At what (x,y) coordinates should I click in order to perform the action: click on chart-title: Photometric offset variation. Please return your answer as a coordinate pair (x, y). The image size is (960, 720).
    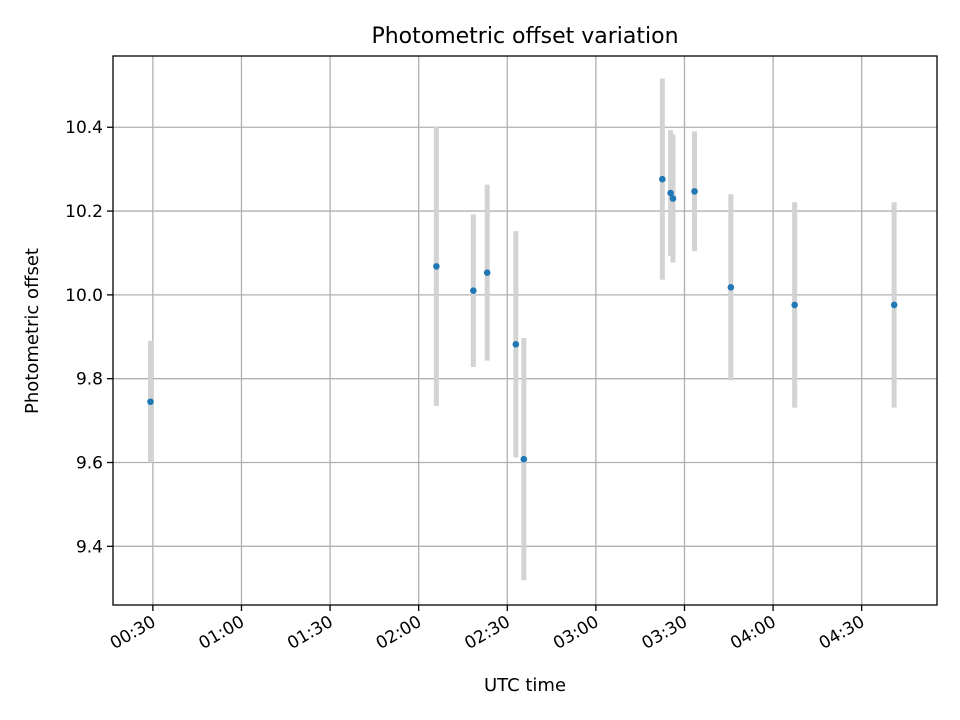
    Looking at the image, I should click on (524, 36).